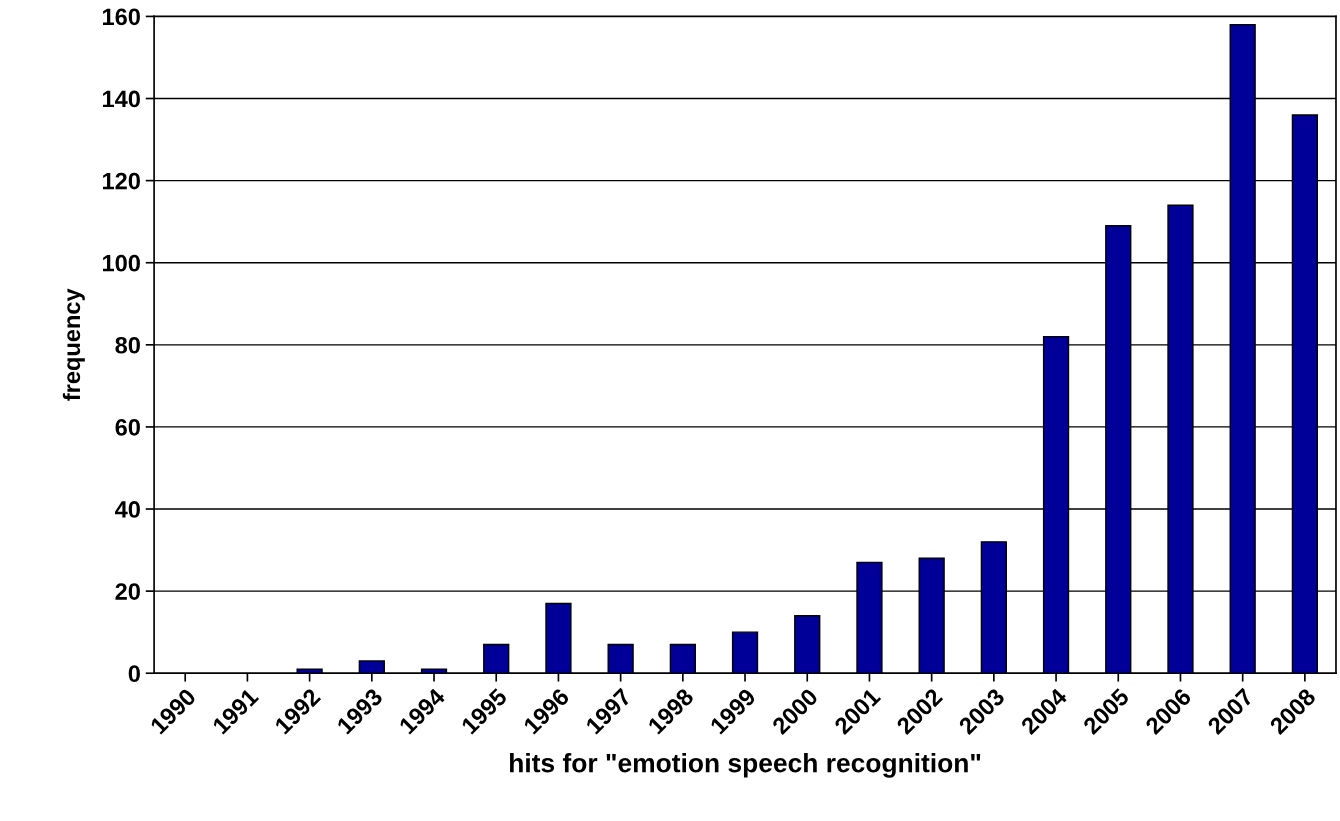  Describe the element at coordinates (121, 17) in the screenshot. I see `y-tick-label: 160` at that location.